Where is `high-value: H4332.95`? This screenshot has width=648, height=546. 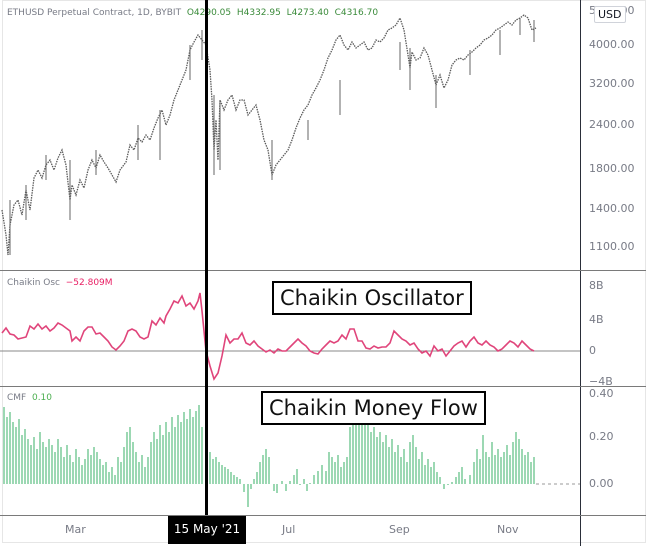
high-value: H4332.95 is located at coordinates (258, 13).